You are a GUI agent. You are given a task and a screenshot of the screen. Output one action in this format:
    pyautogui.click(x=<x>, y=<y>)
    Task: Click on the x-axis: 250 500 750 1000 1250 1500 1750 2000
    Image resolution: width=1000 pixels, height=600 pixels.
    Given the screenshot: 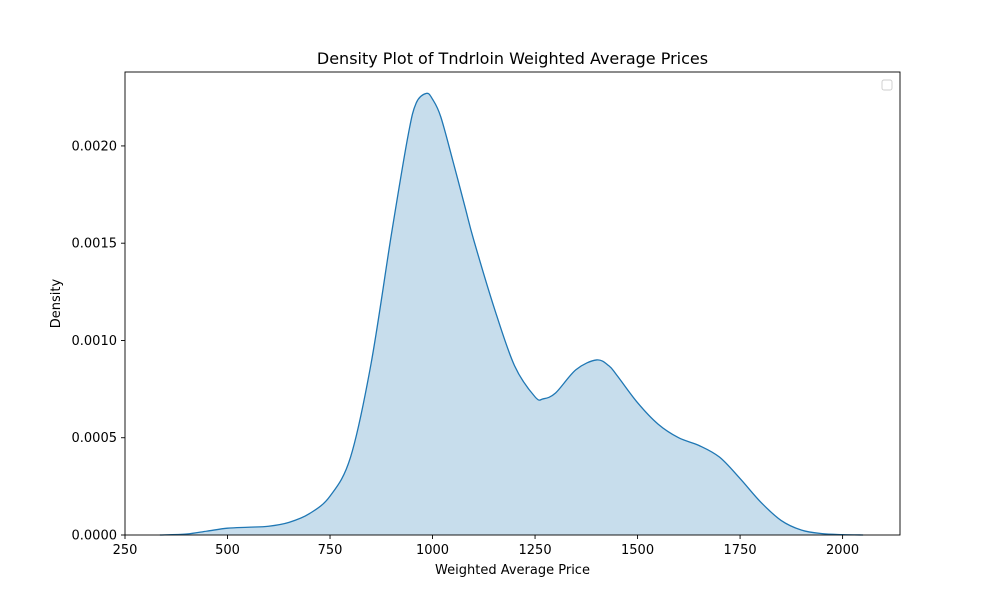 What is the action you would take?
    pyautogui.click(x=486, y=546)
    